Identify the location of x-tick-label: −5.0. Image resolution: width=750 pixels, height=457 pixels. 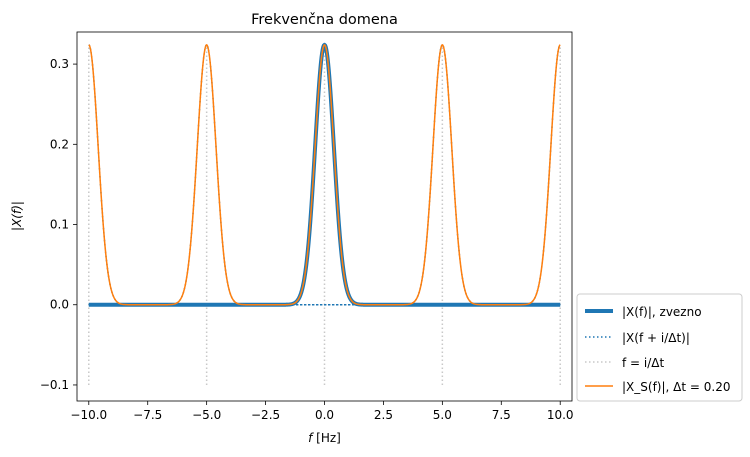
(206, 415).